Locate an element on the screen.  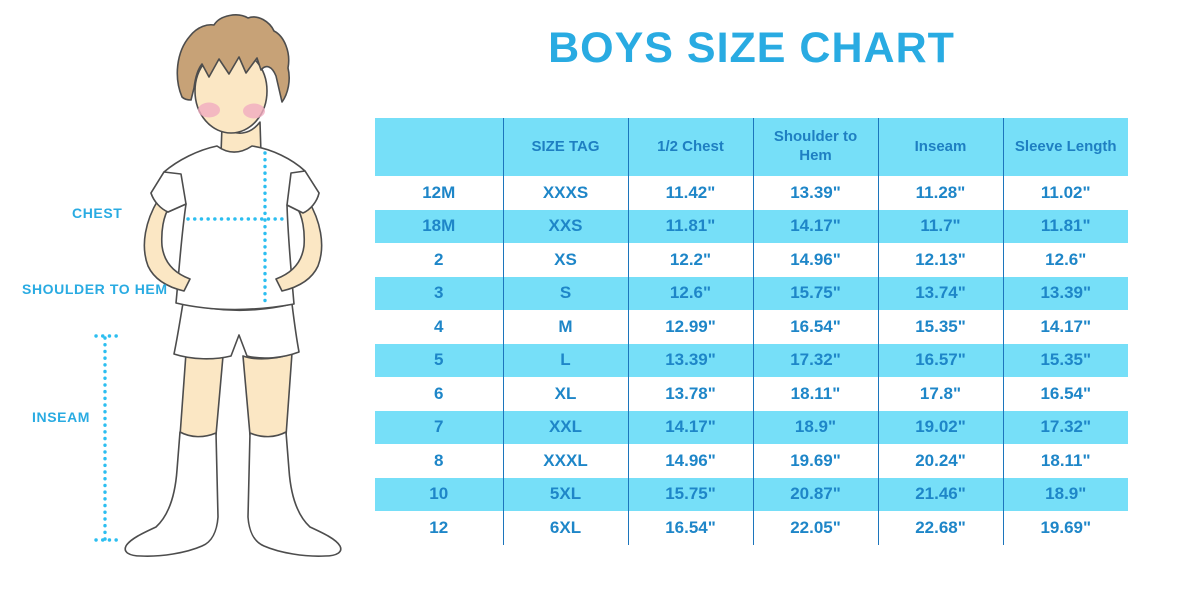
inseam-cell: 21.46" is located at coordinates (941, 494).